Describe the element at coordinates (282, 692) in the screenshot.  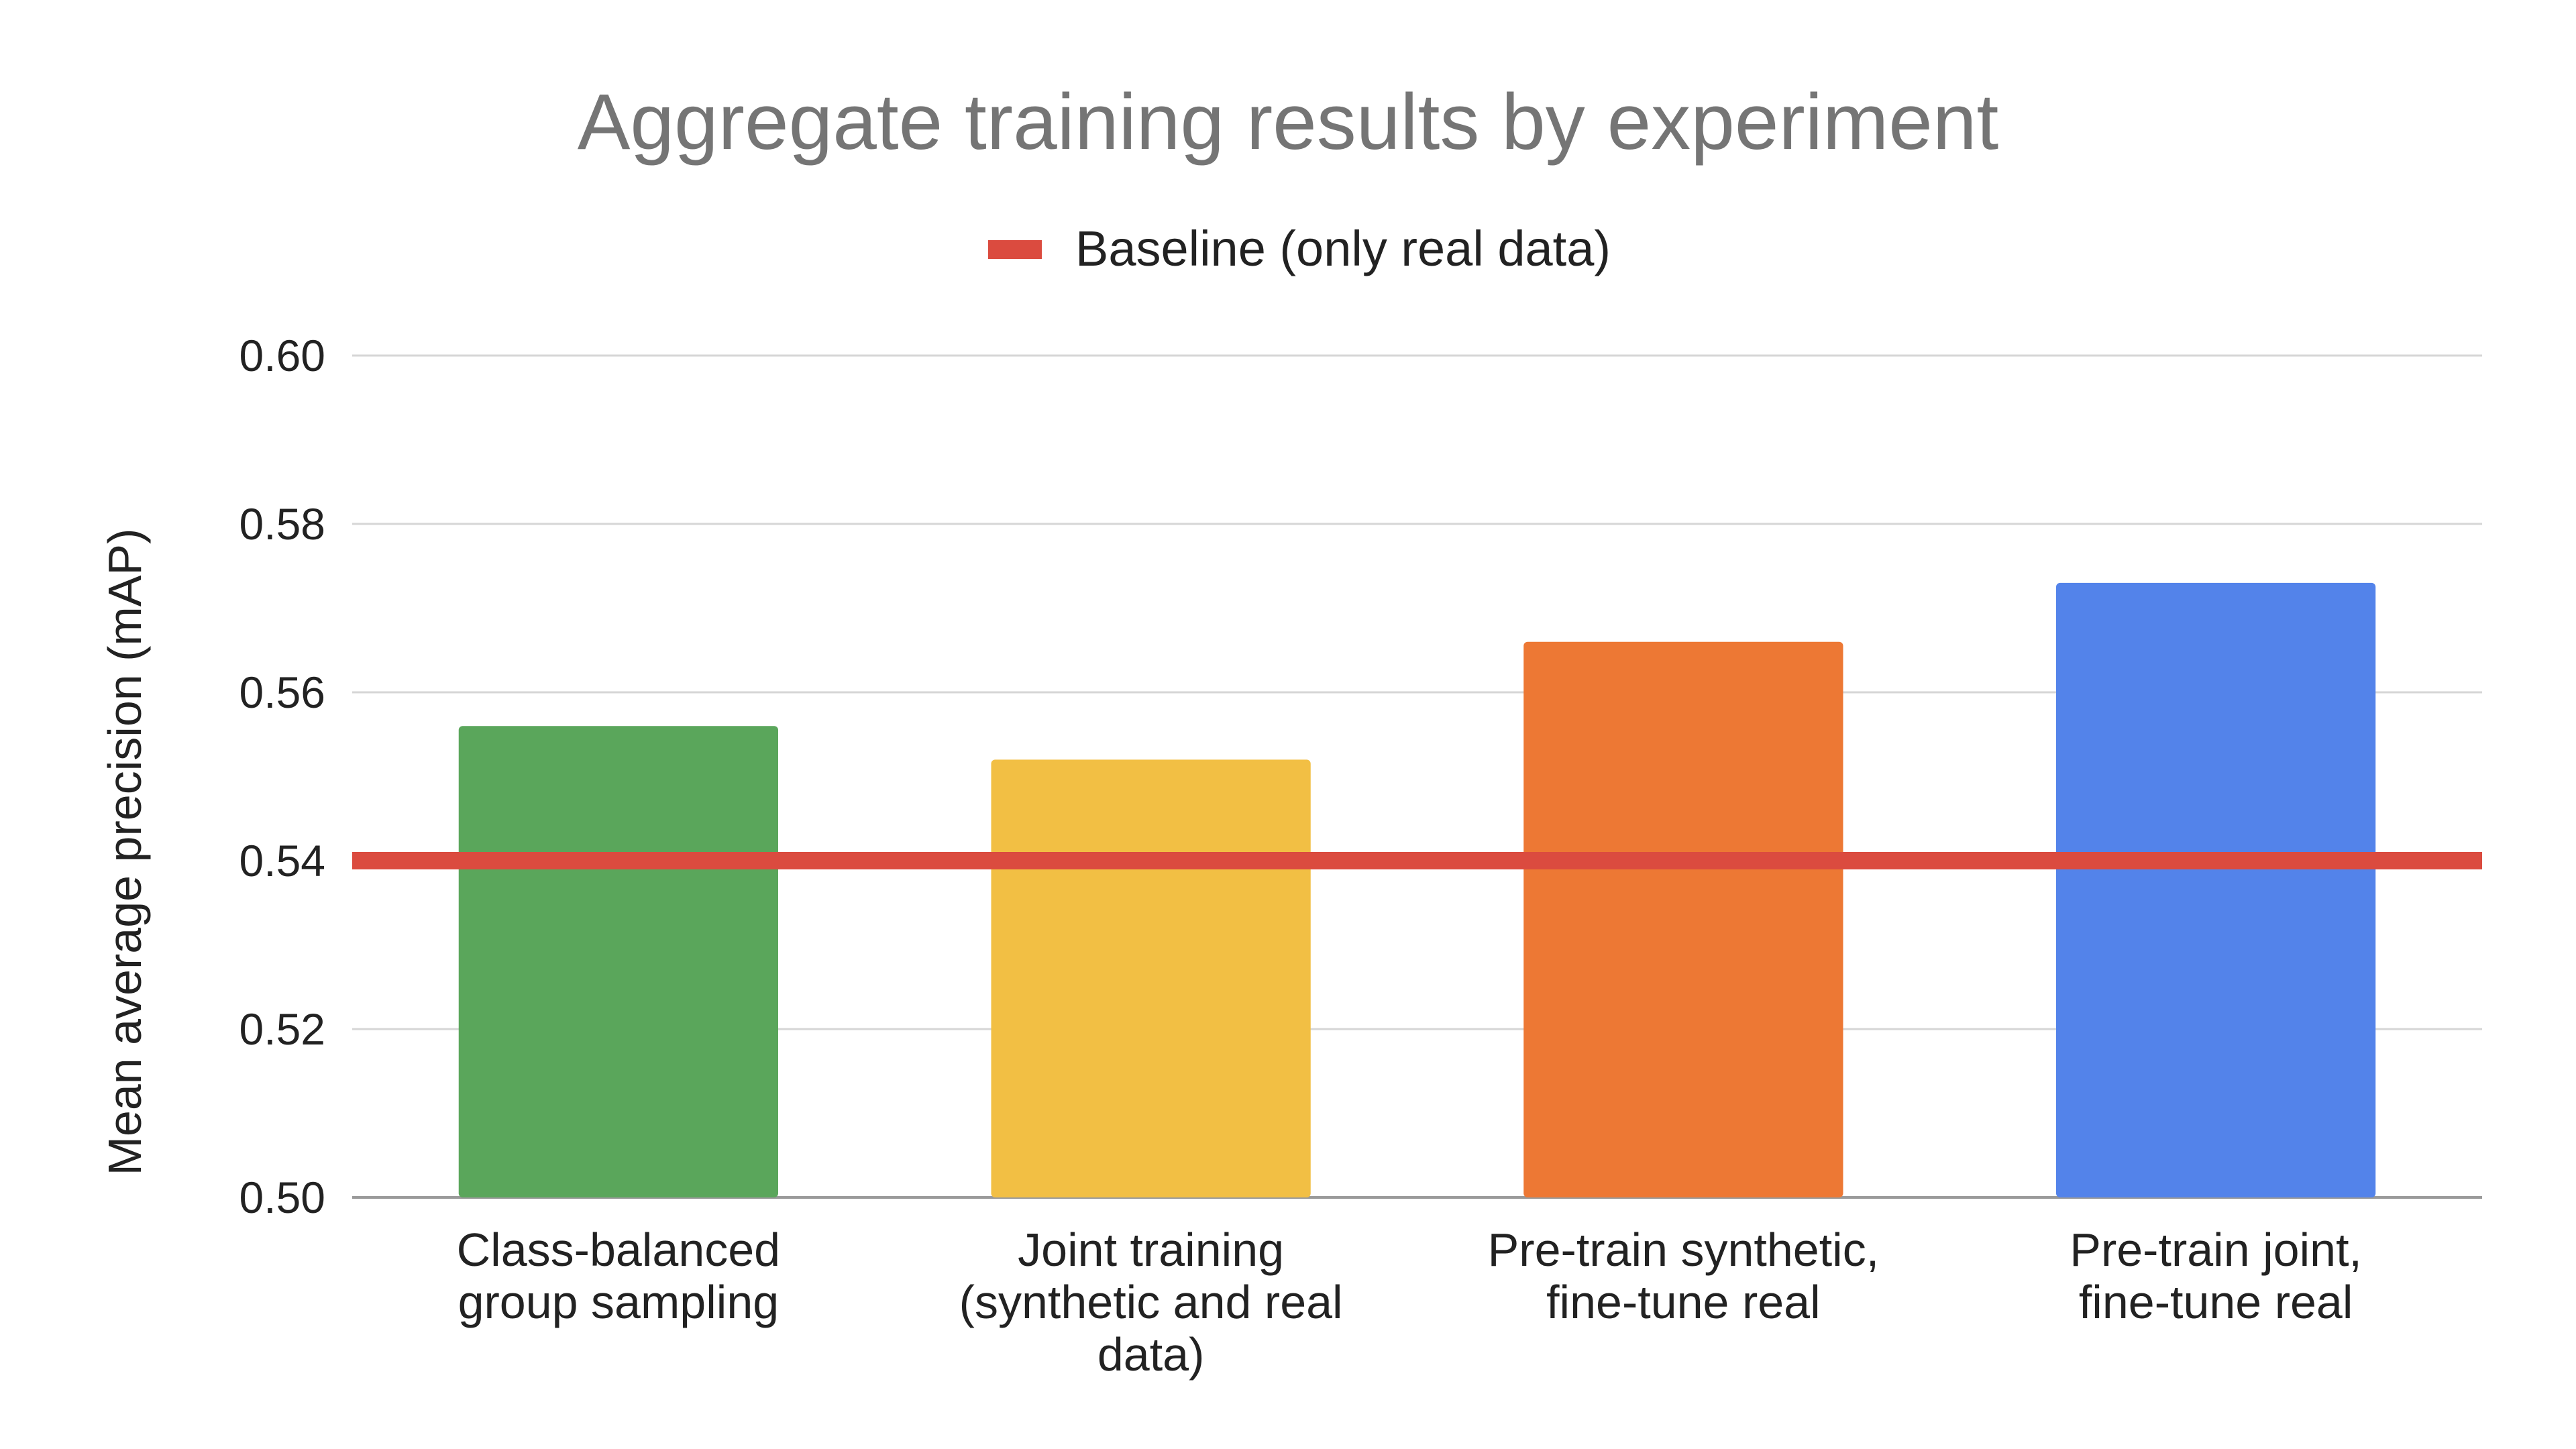
I see `y-tick-label: 0.56` at that location.